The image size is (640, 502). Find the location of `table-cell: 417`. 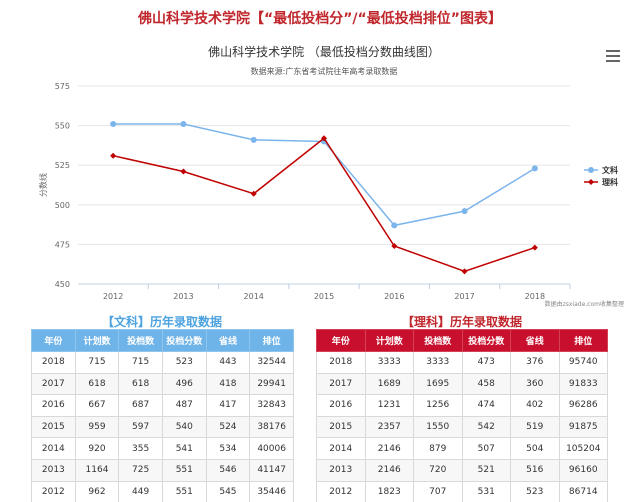

table-cell: 417 is located at coordinates (228, 405).